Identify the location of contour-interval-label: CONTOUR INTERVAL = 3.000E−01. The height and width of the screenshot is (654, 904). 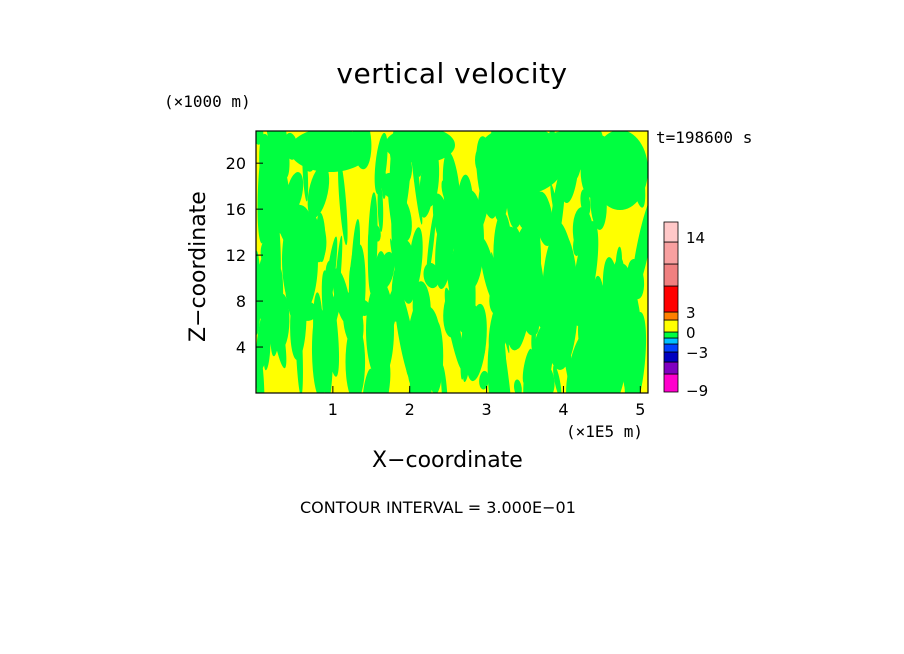
(438, 507).